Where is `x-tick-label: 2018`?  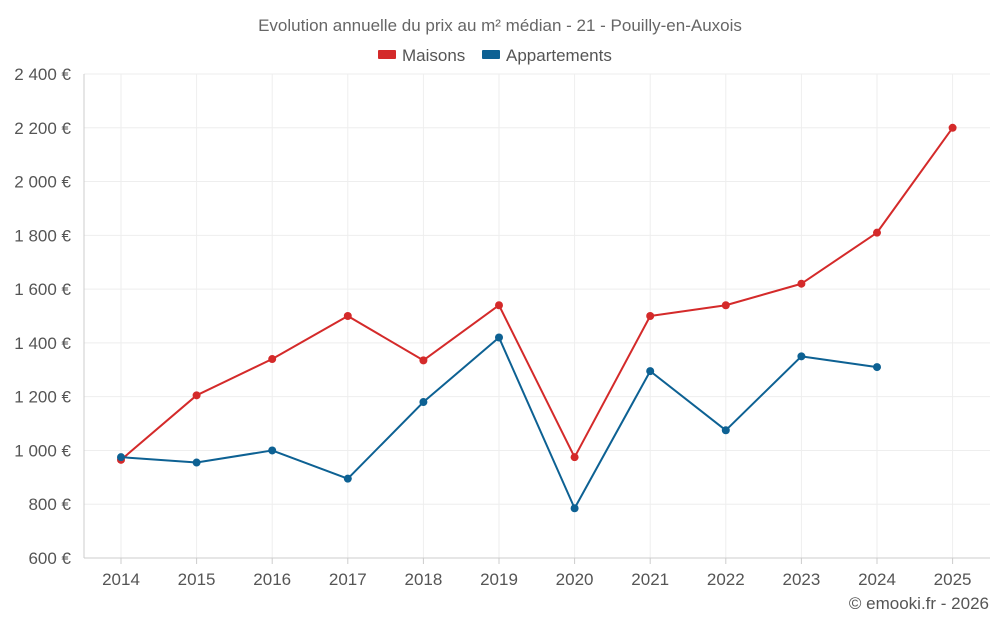 x-tick-label: 2018 is located at coordinates (423, 579).